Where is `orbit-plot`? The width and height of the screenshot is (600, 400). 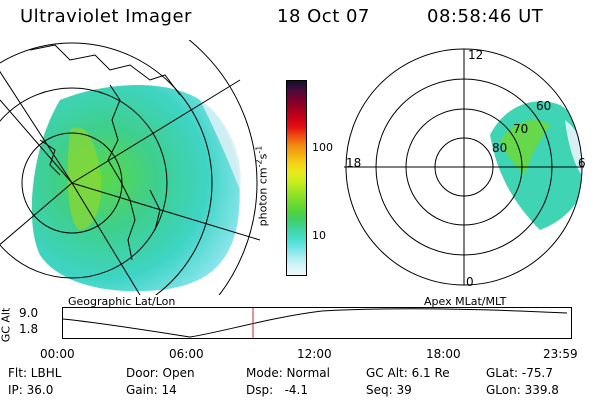
orbit-plot is located at coordinates (317, 323).